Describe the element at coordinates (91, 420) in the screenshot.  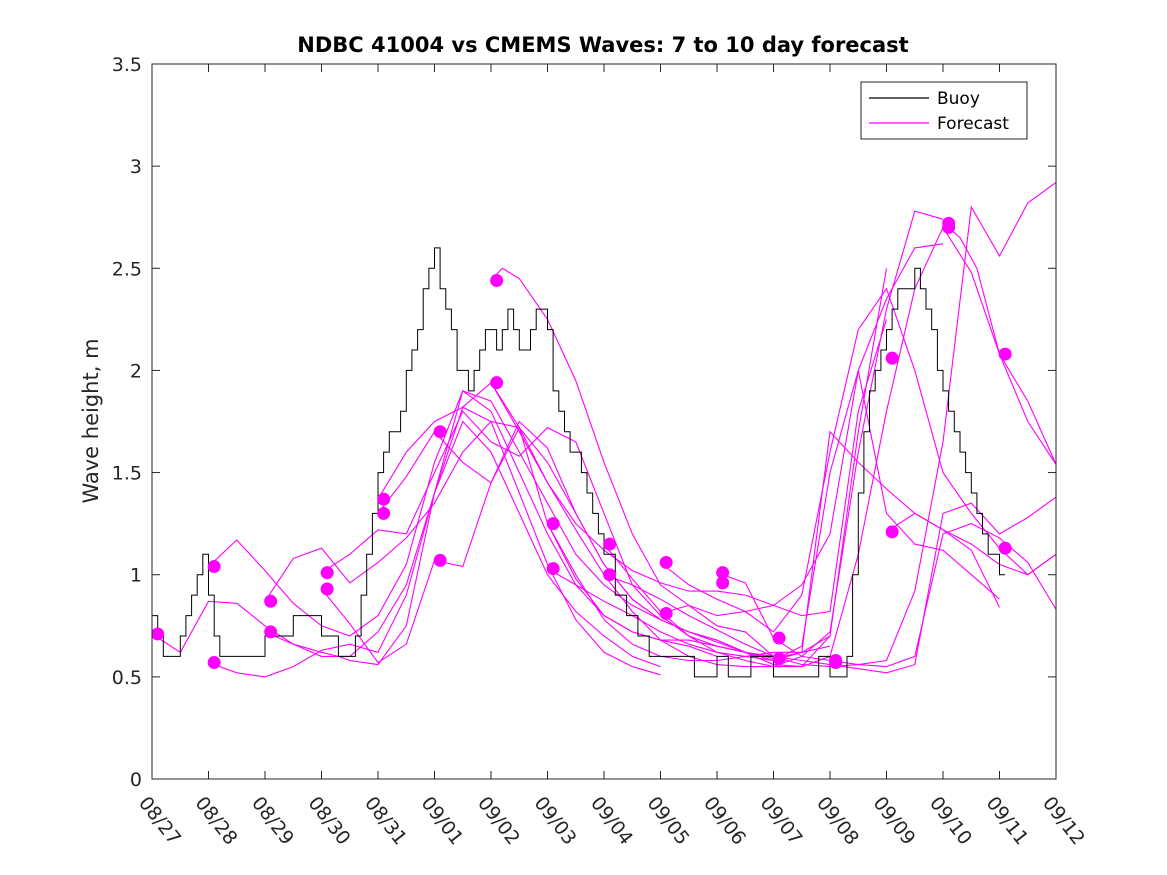
I see `y-axis-label: Wave height, m` at that location.